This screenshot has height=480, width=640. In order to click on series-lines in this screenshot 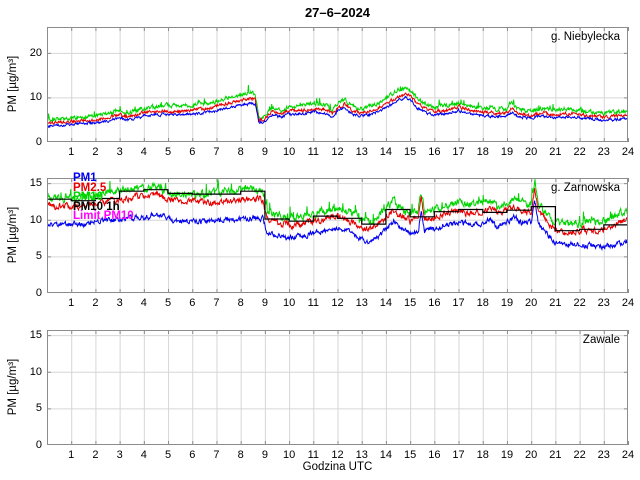, I will do `click(337, 106)`.